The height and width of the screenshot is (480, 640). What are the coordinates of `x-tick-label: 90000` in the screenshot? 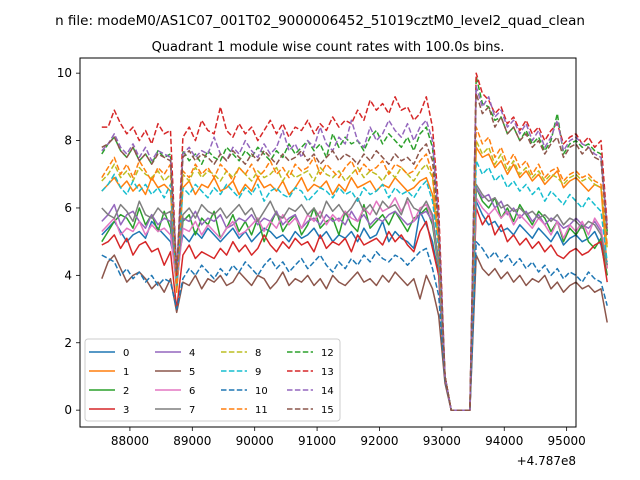 It's located at (255, 441).